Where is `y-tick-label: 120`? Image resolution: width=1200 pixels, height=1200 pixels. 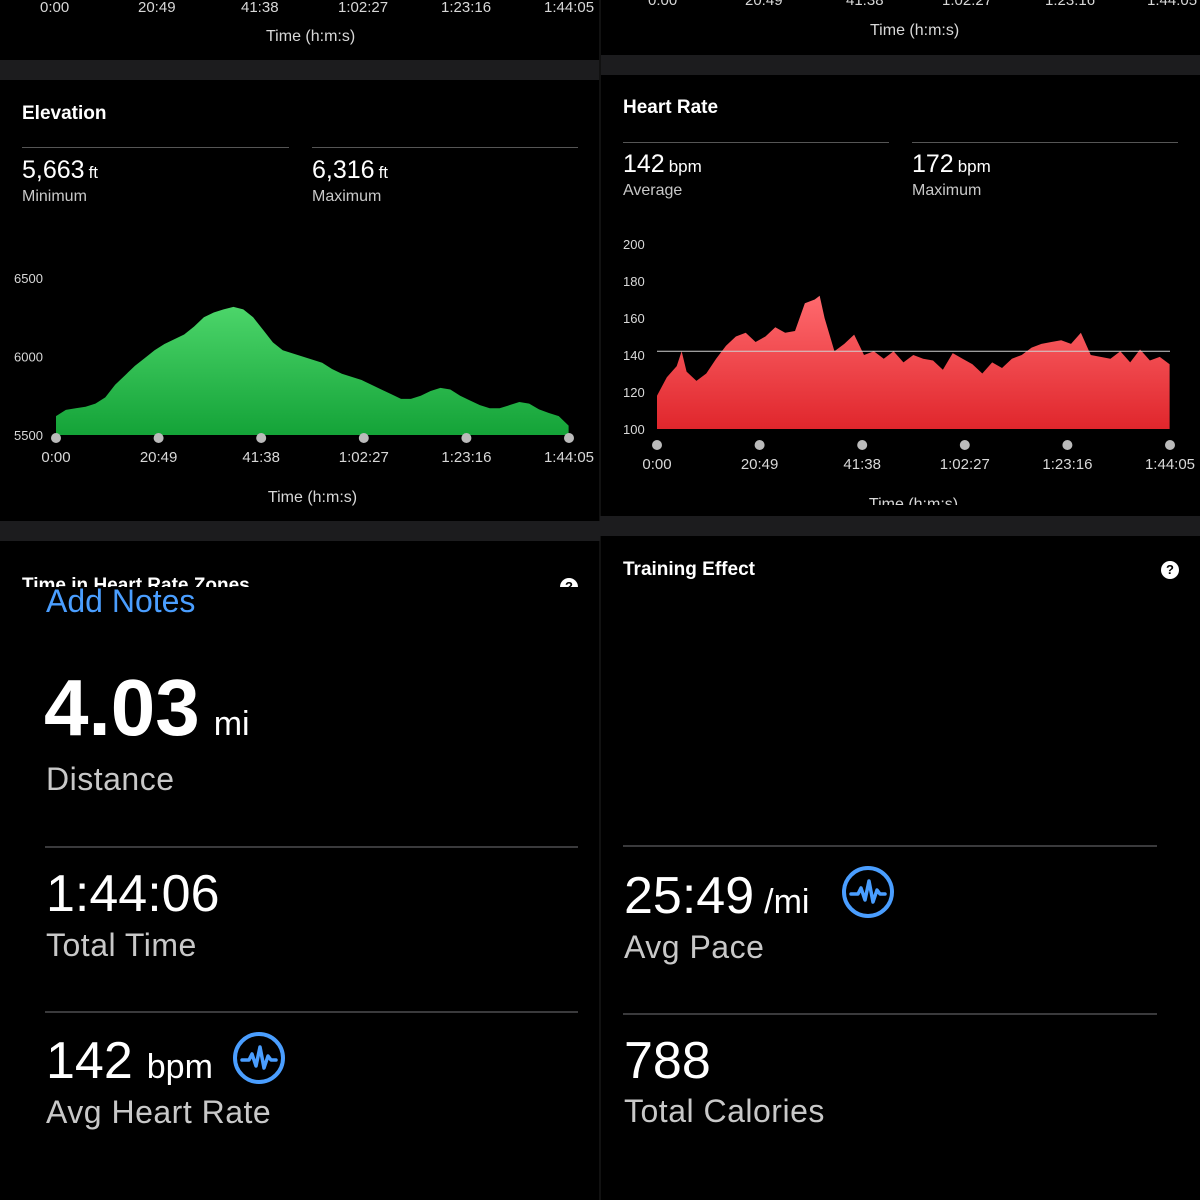 y-tick-label: 120 is located at coordinates (634, 392).